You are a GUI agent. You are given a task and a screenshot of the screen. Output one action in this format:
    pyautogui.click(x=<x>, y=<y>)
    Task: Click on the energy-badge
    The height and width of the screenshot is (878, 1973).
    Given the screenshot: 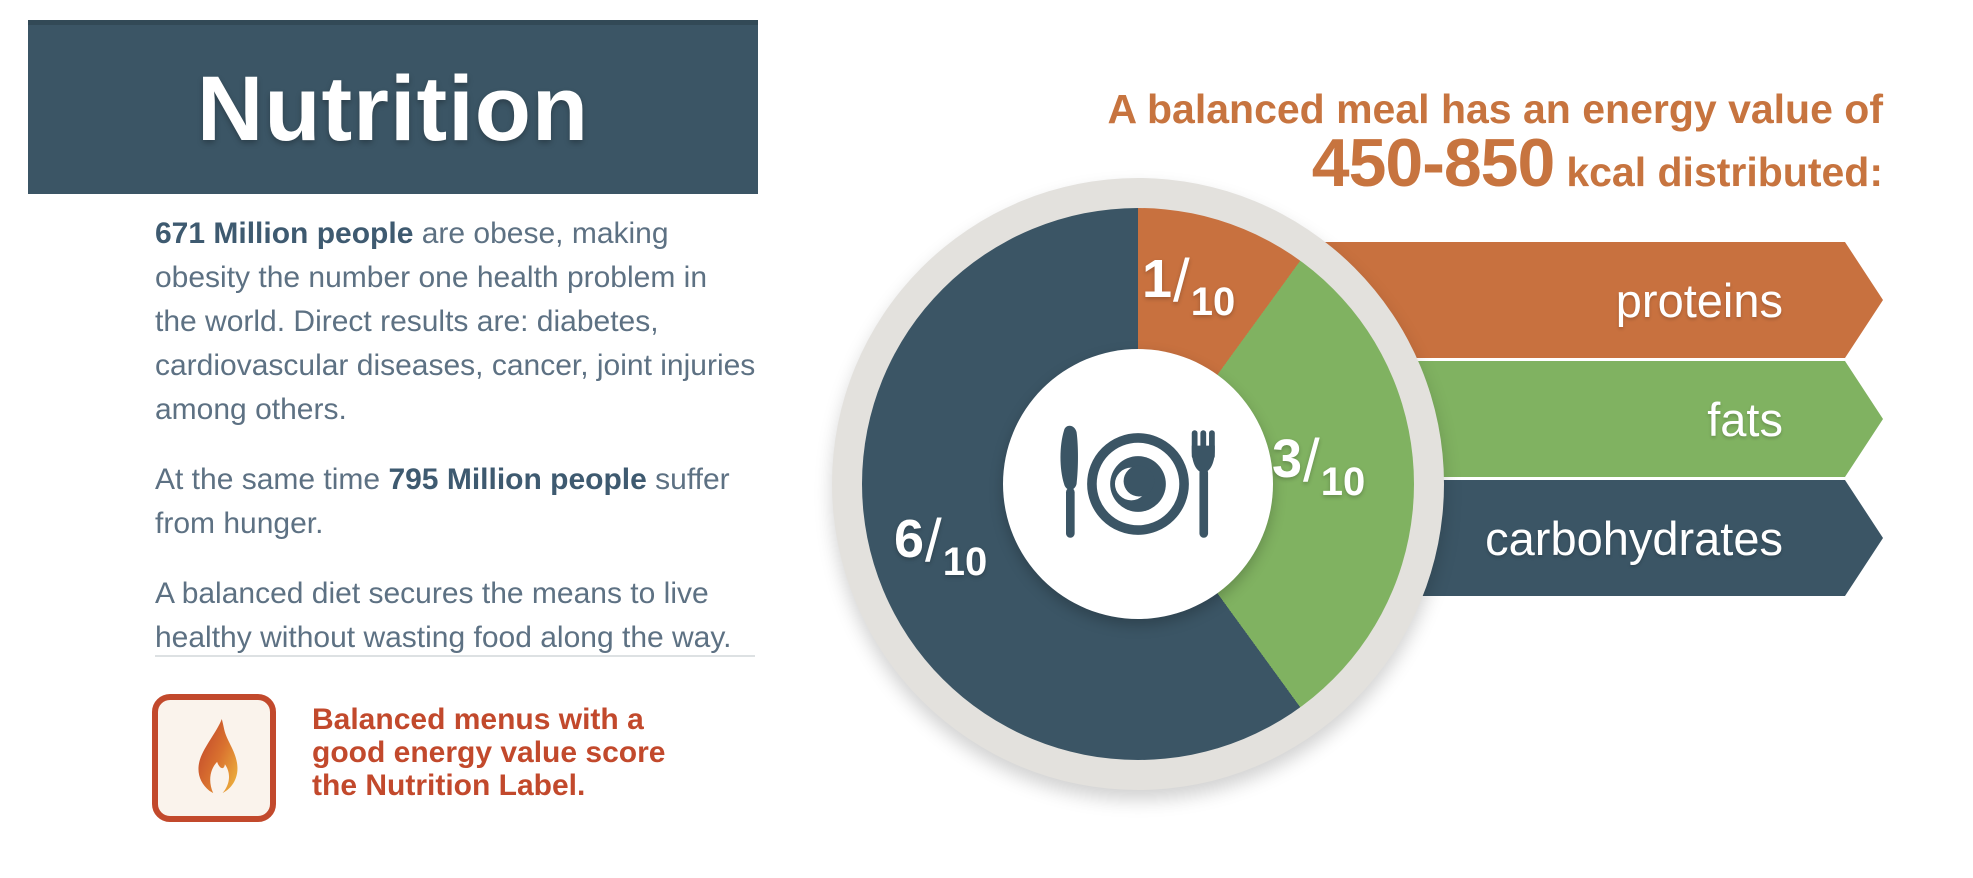 What is the action you would take?
    pyautogui.click(x=214, y=758)
    